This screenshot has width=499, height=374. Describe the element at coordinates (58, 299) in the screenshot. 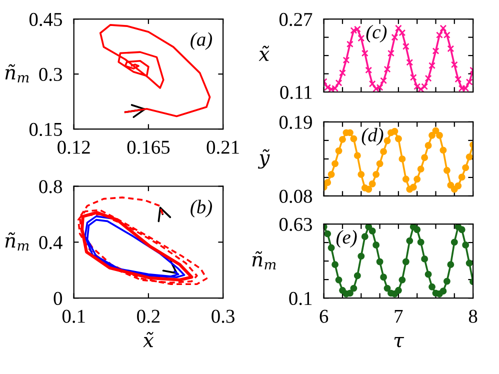

I see `y-tick-label: 0` at that location.